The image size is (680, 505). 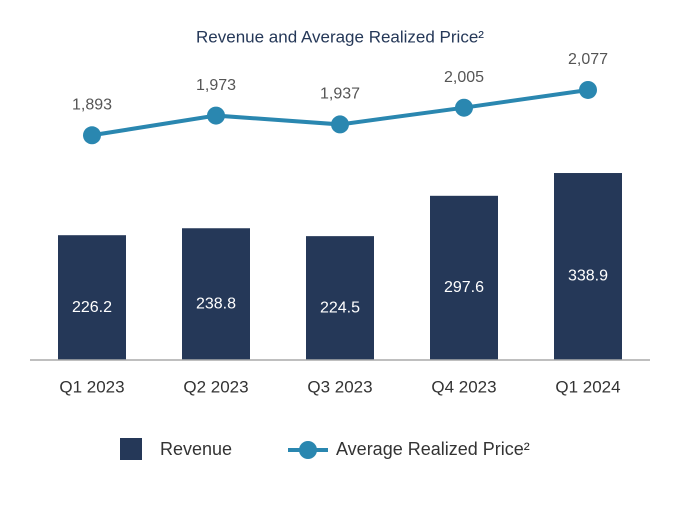 What do you see at coordinates (216, 303) in the screenshot?
I see `bar-value-label: 238.8` at bounding box center [216, 303].